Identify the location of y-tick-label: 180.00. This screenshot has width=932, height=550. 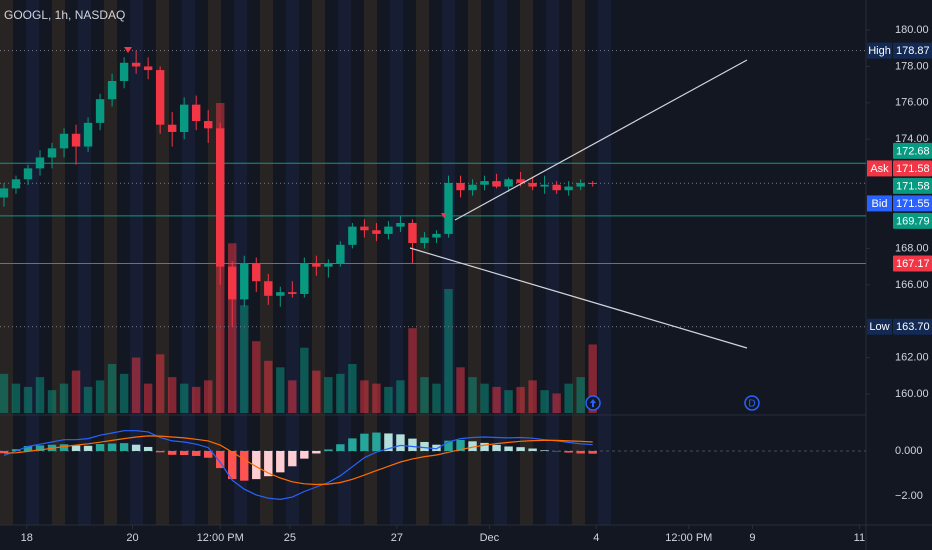
(912, 30).